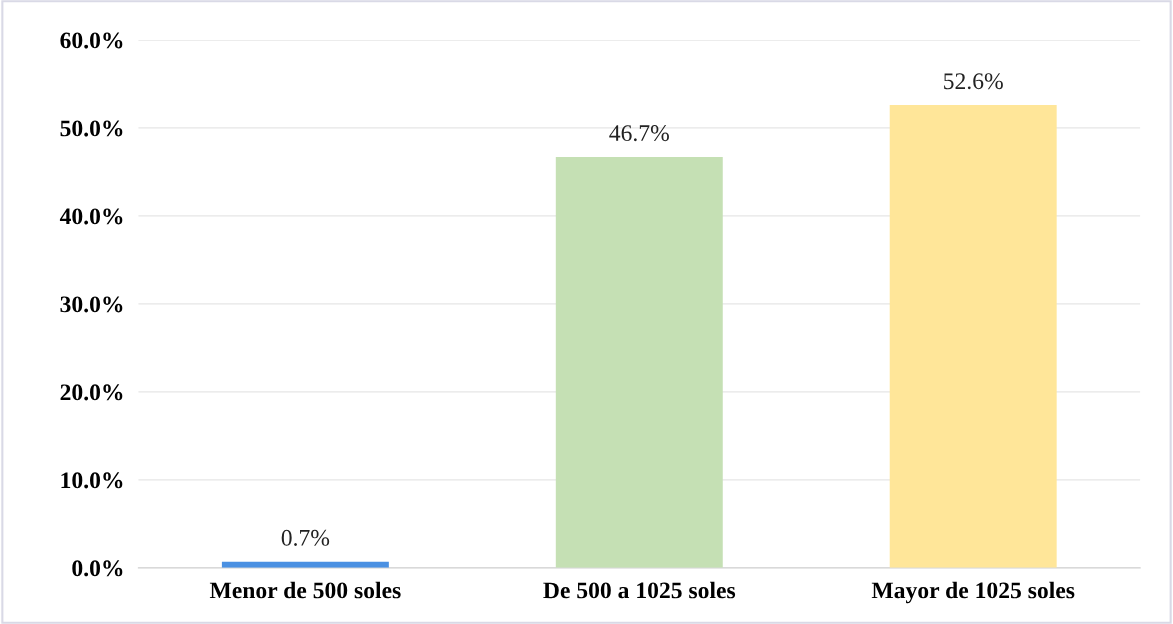  Describe the element at coordinates (97, 568) in the screenshot. I see `y-tick-label: 0.0%` at that location.